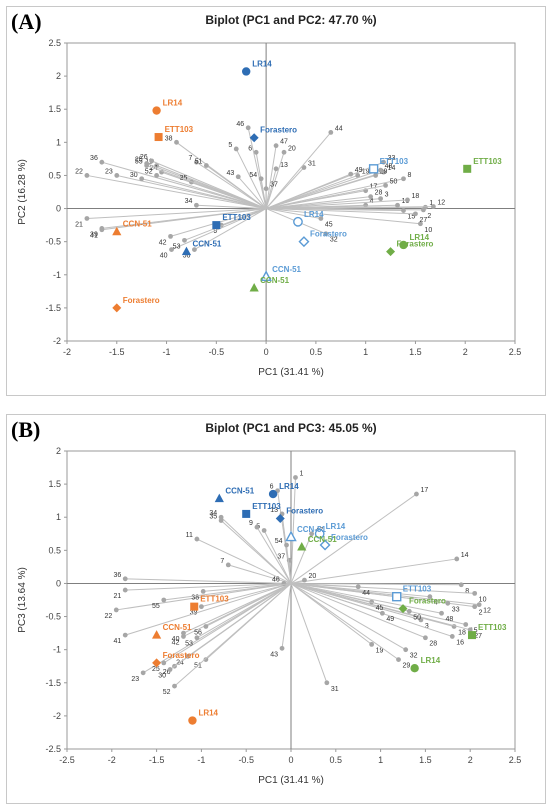 This screenshot has width=550, height=809. Describe the element at coordinates (53, 308) in the screenshot. I see `y-tick-label: -1.5` at that location.